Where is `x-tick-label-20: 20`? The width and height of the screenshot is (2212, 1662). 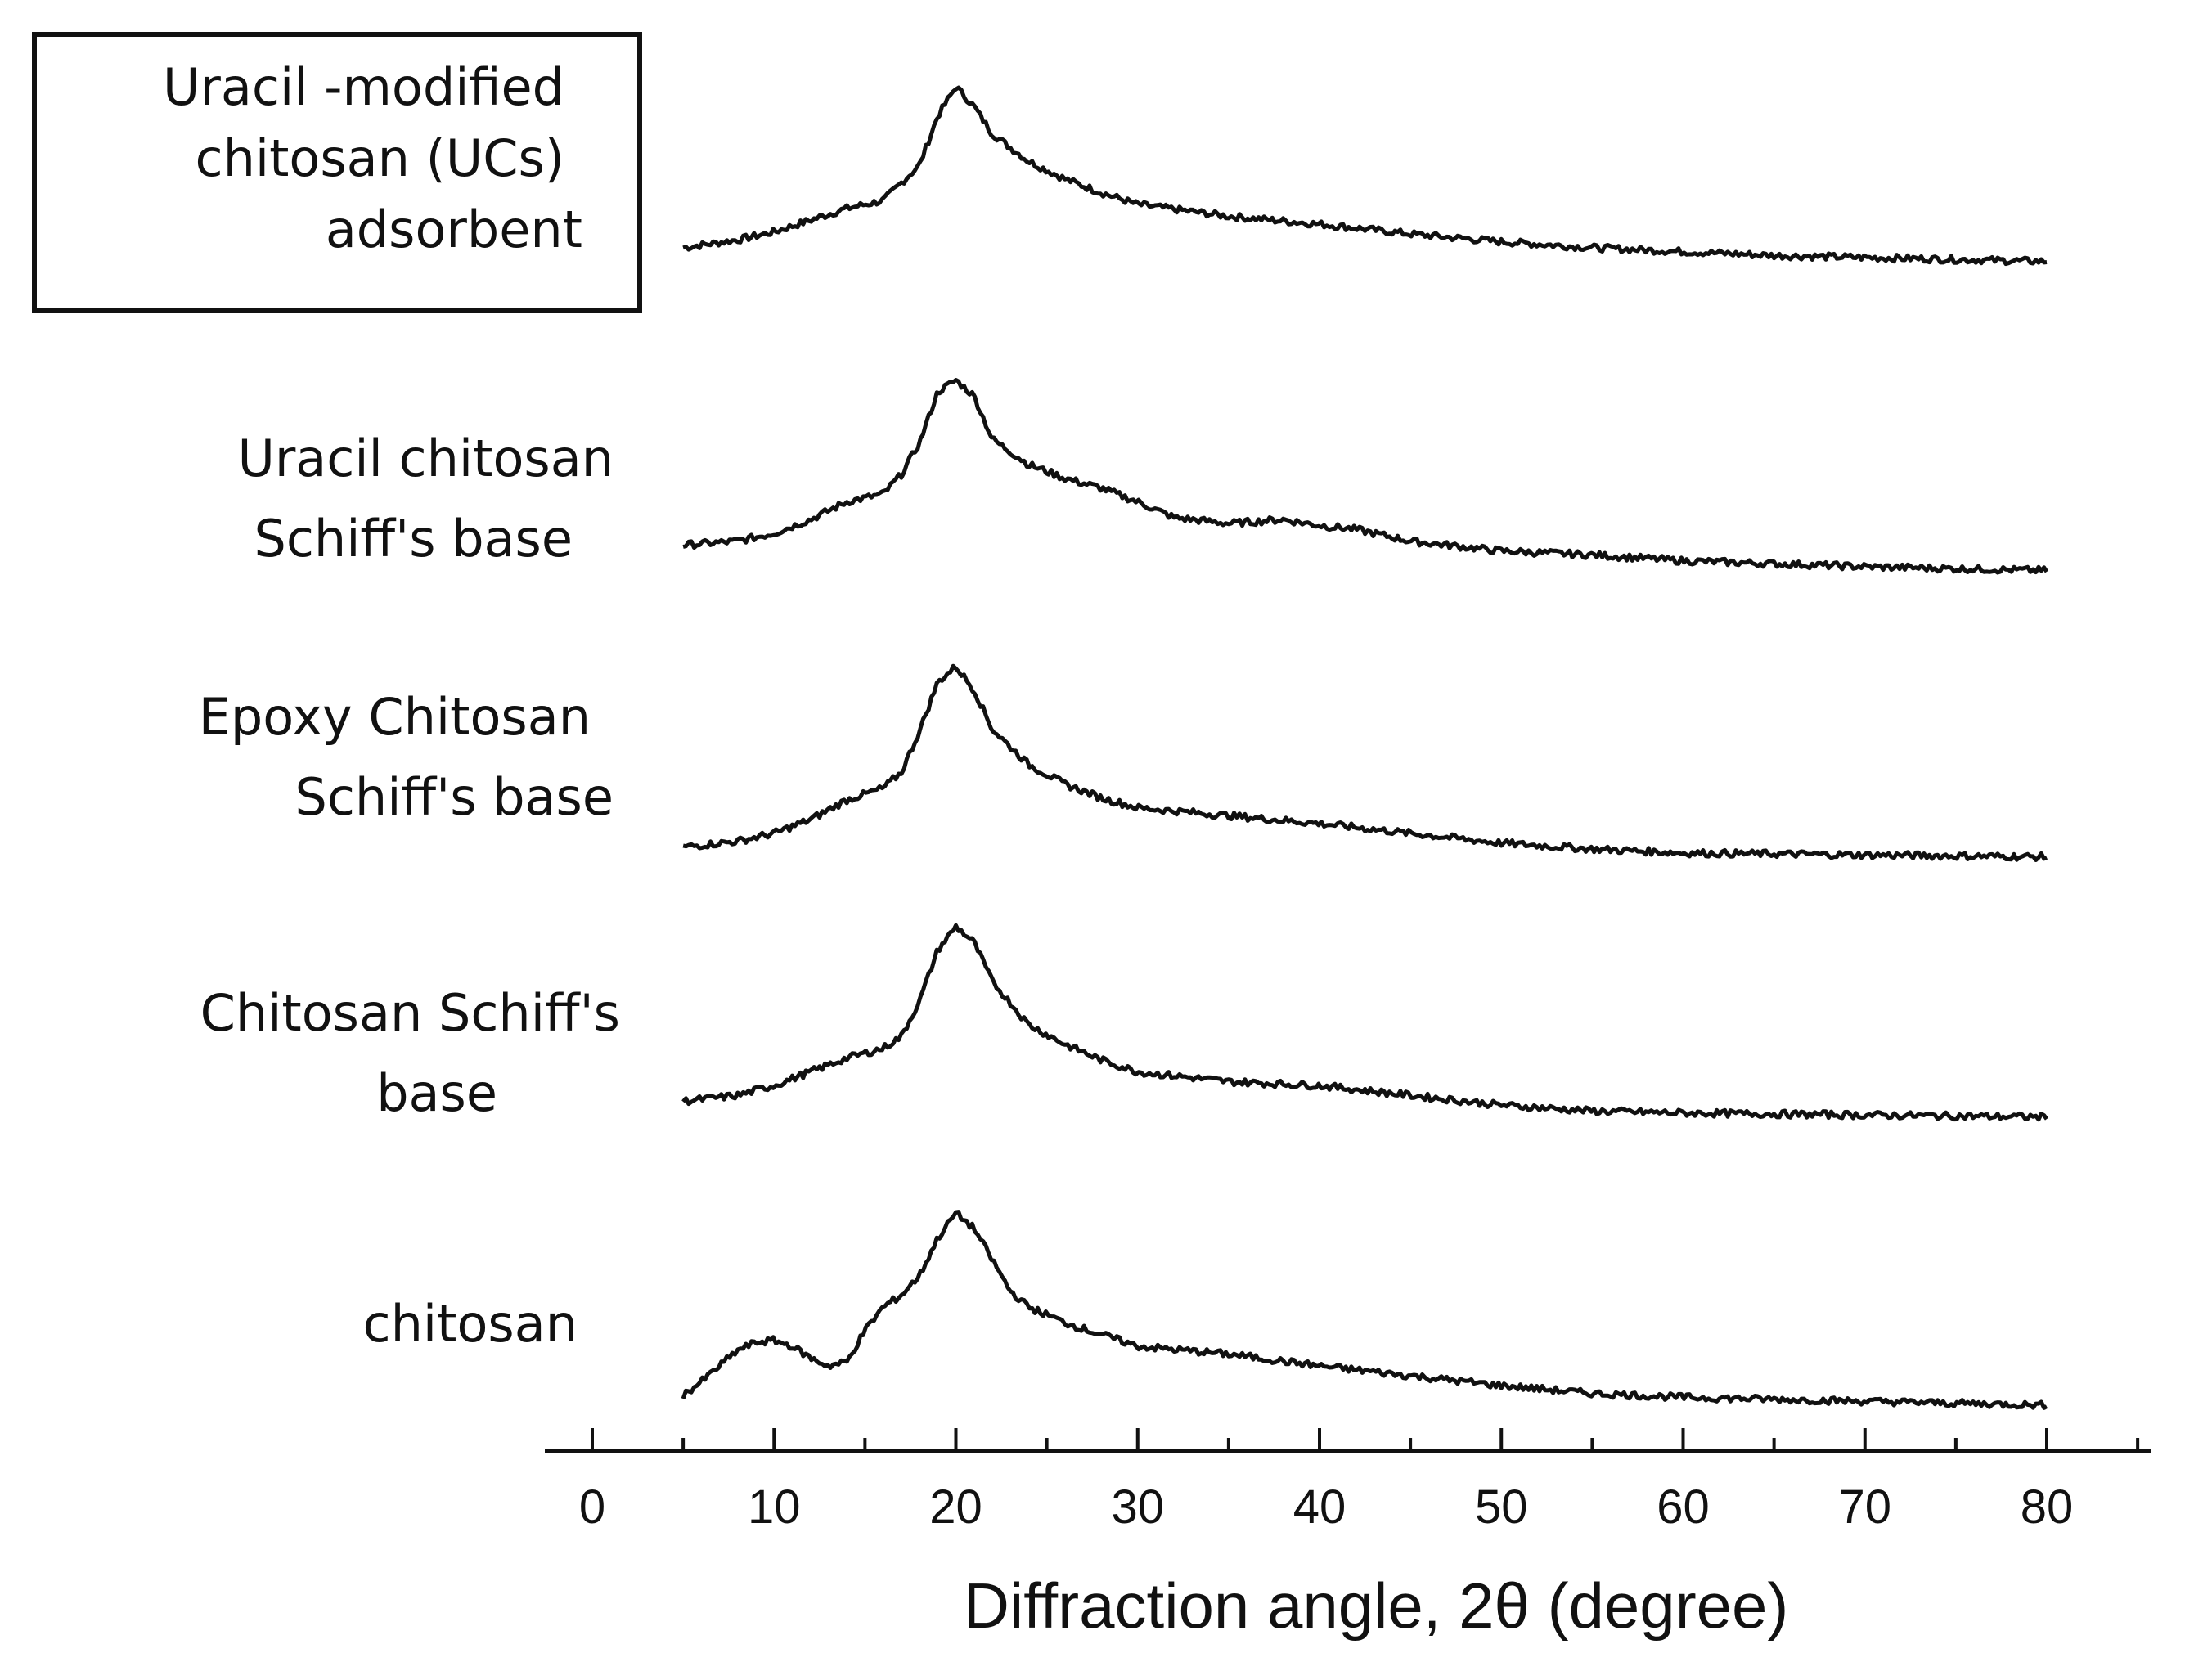
x-tick-label-20: 20 is located at coordinates (955, 1507).